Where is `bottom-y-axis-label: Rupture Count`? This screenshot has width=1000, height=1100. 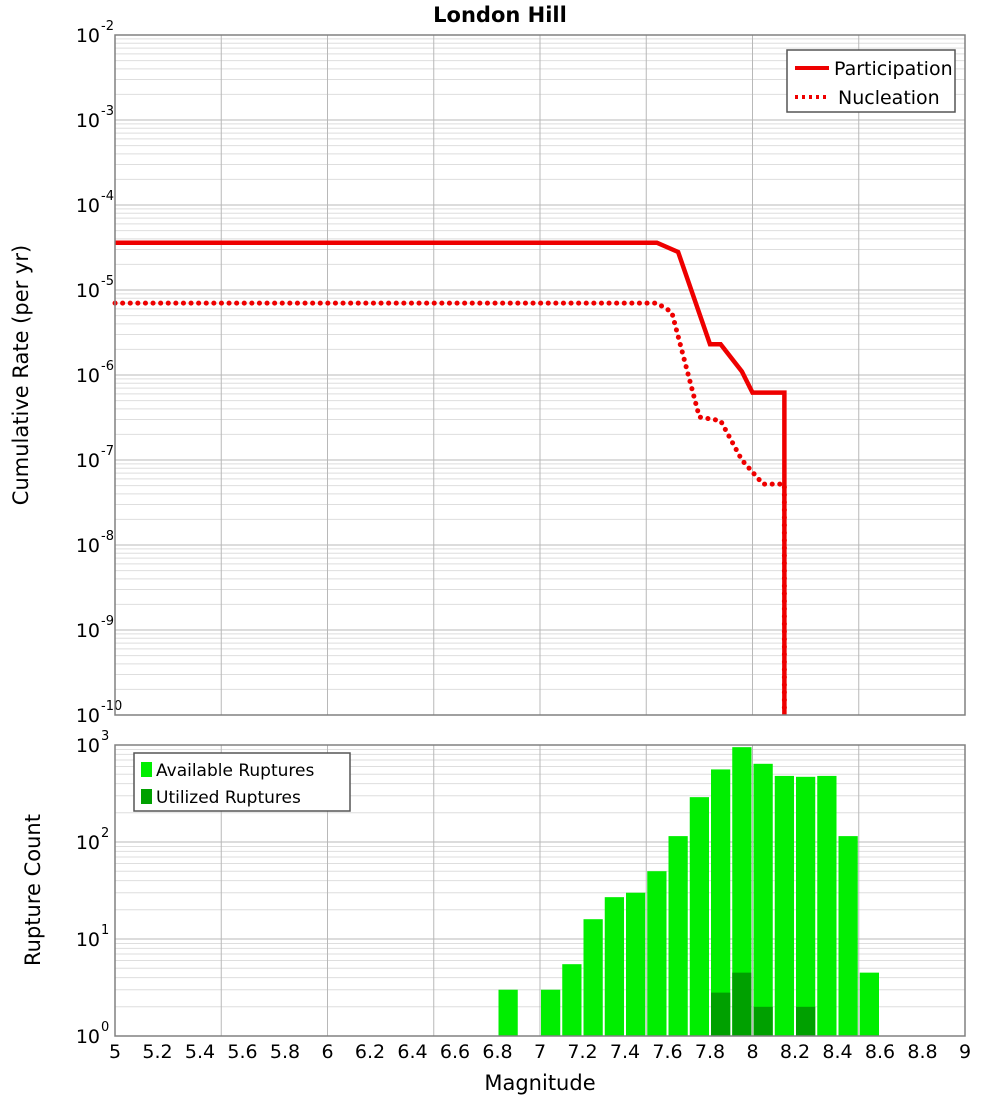 bottom-y-axis-label: Rupture Count is located at coordinates (33, 890).